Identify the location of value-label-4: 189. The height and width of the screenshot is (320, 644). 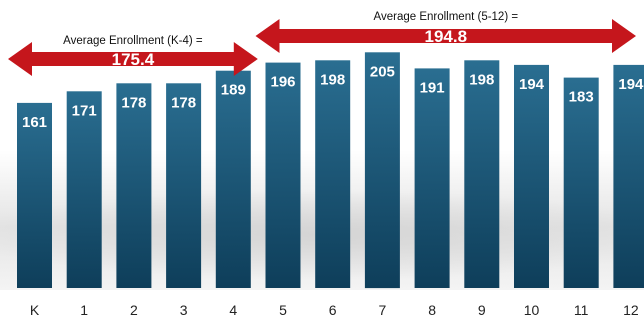
(233, 90).